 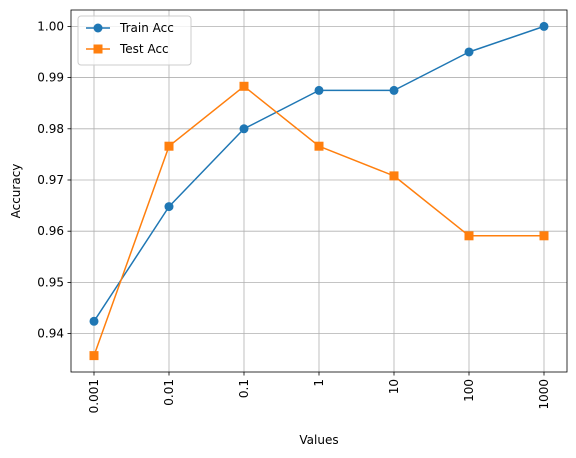 What do you see at coordinates (394, 386) in the screenshot?
I see `x-tick-label: 10` at bounding box center [394, 386].